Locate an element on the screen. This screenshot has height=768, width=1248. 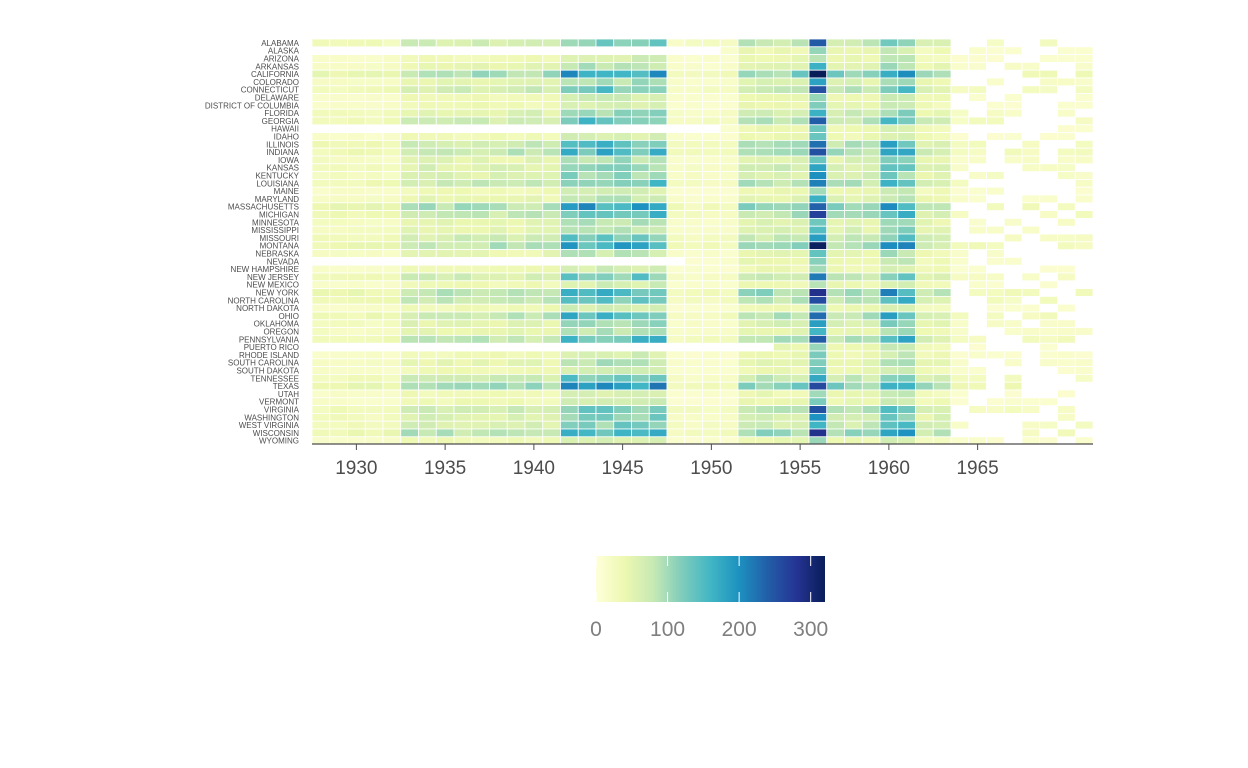
state-label: DISTRICT OF COLUMBIA is located at coordinates (252, 105).